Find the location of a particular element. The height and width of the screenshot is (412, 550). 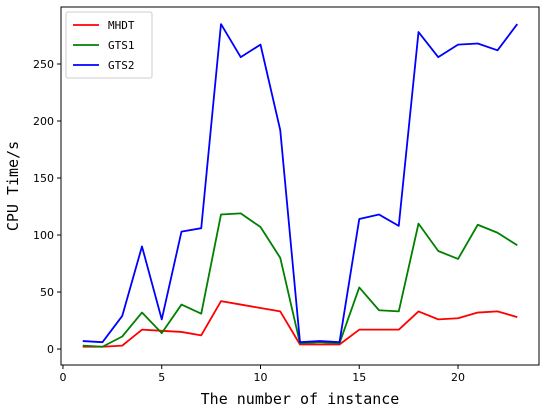

x-axis: 0 5 10 15 20 is located at coordinates (262, 374).